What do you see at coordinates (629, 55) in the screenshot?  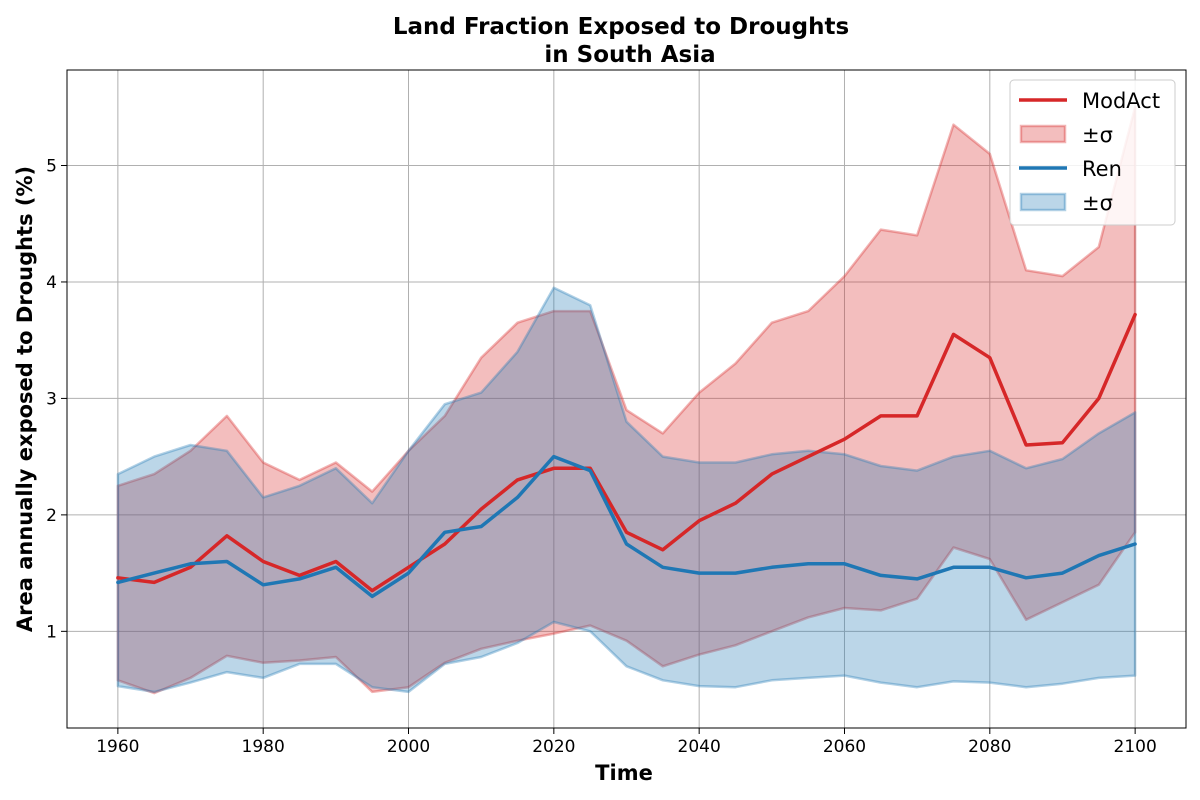 I see `chart-title-line-2: in South Asia` at bounding box center [629, 55].